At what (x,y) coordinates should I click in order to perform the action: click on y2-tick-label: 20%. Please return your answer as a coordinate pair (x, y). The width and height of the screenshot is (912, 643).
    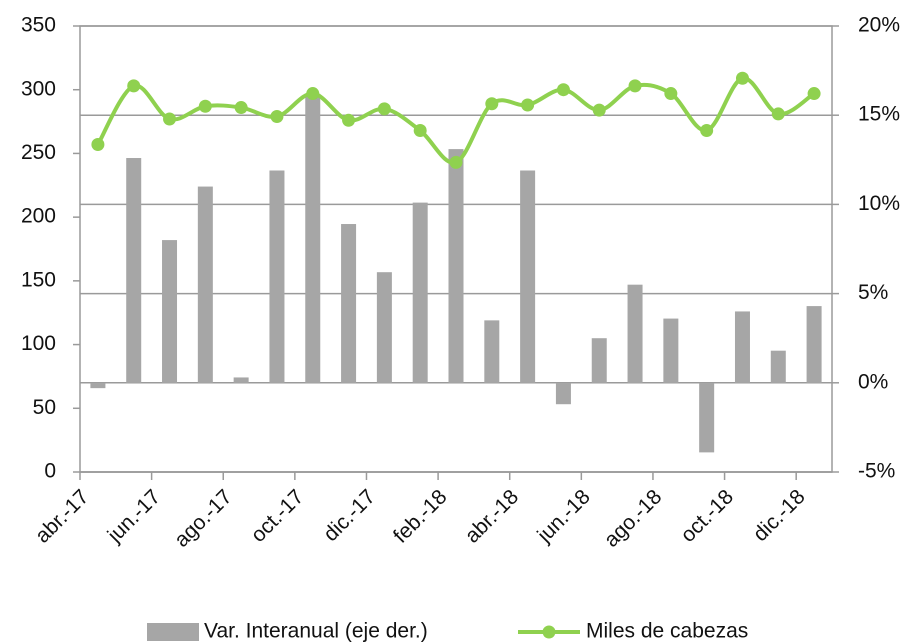
    Looking at the image, I should click on (879, 25).